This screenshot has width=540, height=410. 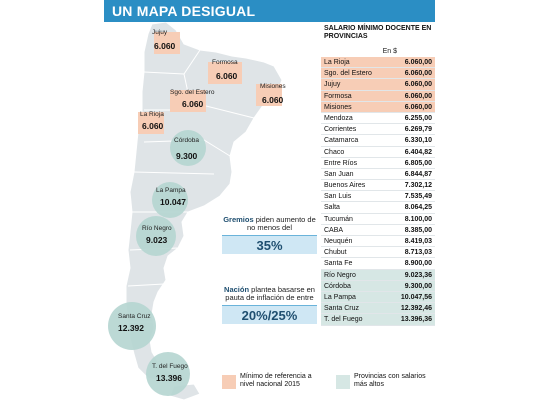 What do you see at coordinates (378, 63) in the screenshot?
I see `table-row: La Rioja 6.060,00` at bounding box center [378, 63].